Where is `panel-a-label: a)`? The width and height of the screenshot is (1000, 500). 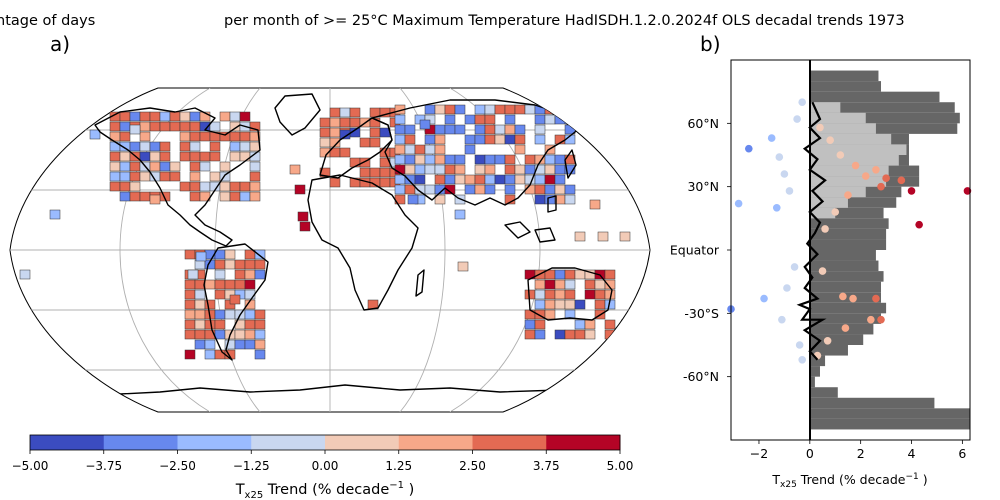
panel-a-label: a) is located at coordinates (60, 44).